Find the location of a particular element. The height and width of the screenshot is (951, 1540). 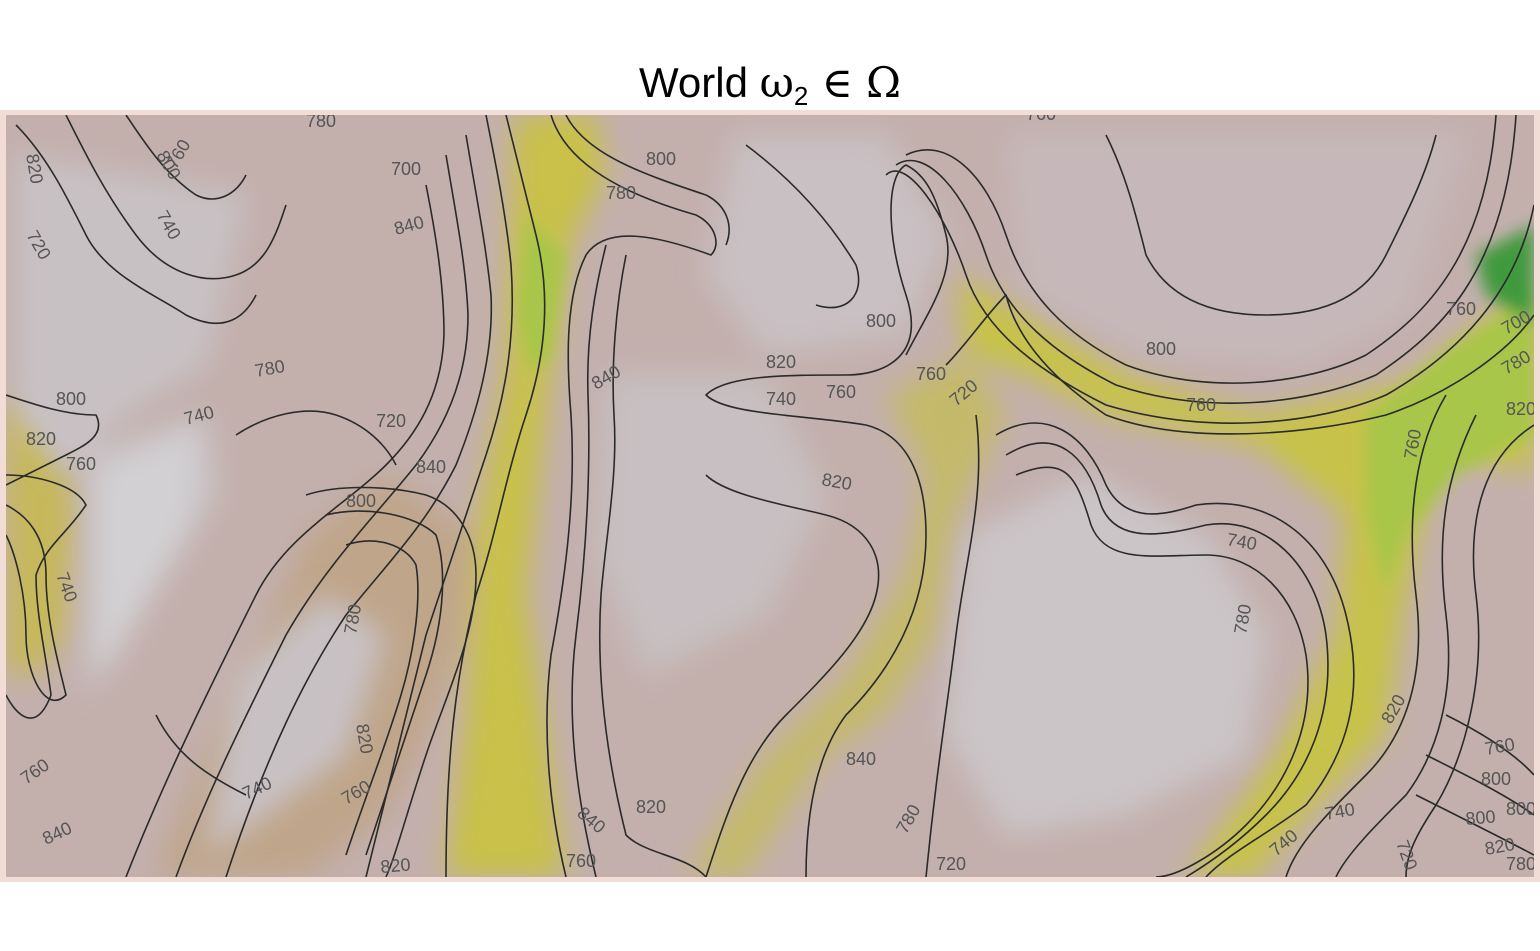

plateau-southeast is located at coordinates (1106, 655).